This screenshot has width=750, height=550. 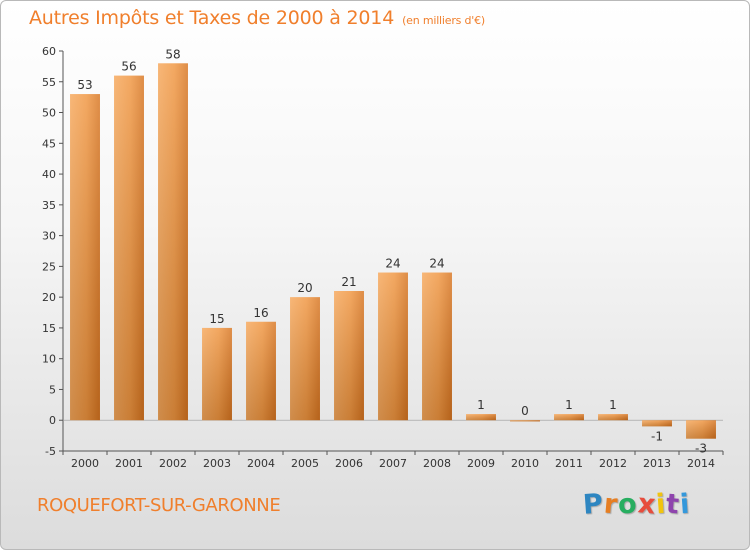 What do you see at coordinates (437, 463) in the screenshot?
I see `x-tick-label: 2008` at bounding box center [437, 463].